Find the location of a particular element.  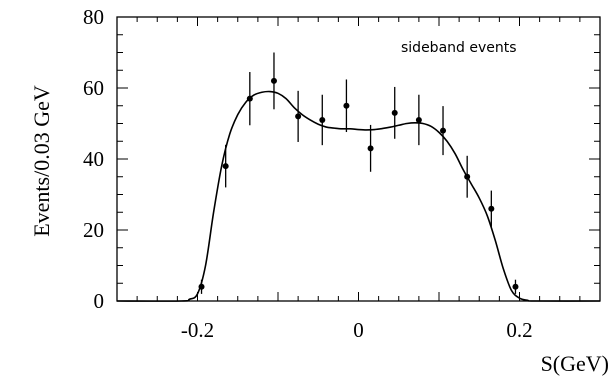

y-tick-label: 0 is located at coordinates (99, 301).